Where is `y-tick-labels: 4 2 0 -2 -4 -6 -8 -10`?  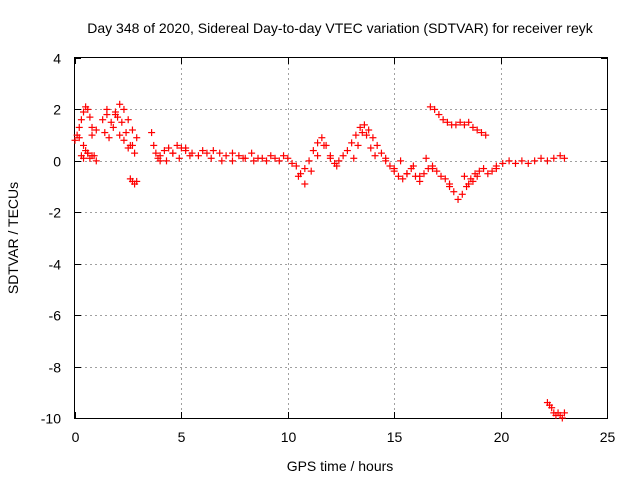
y-tick-labels: 4 2 0 -2 -4 -6 -8 -10 is located at coordinates (51, 239).